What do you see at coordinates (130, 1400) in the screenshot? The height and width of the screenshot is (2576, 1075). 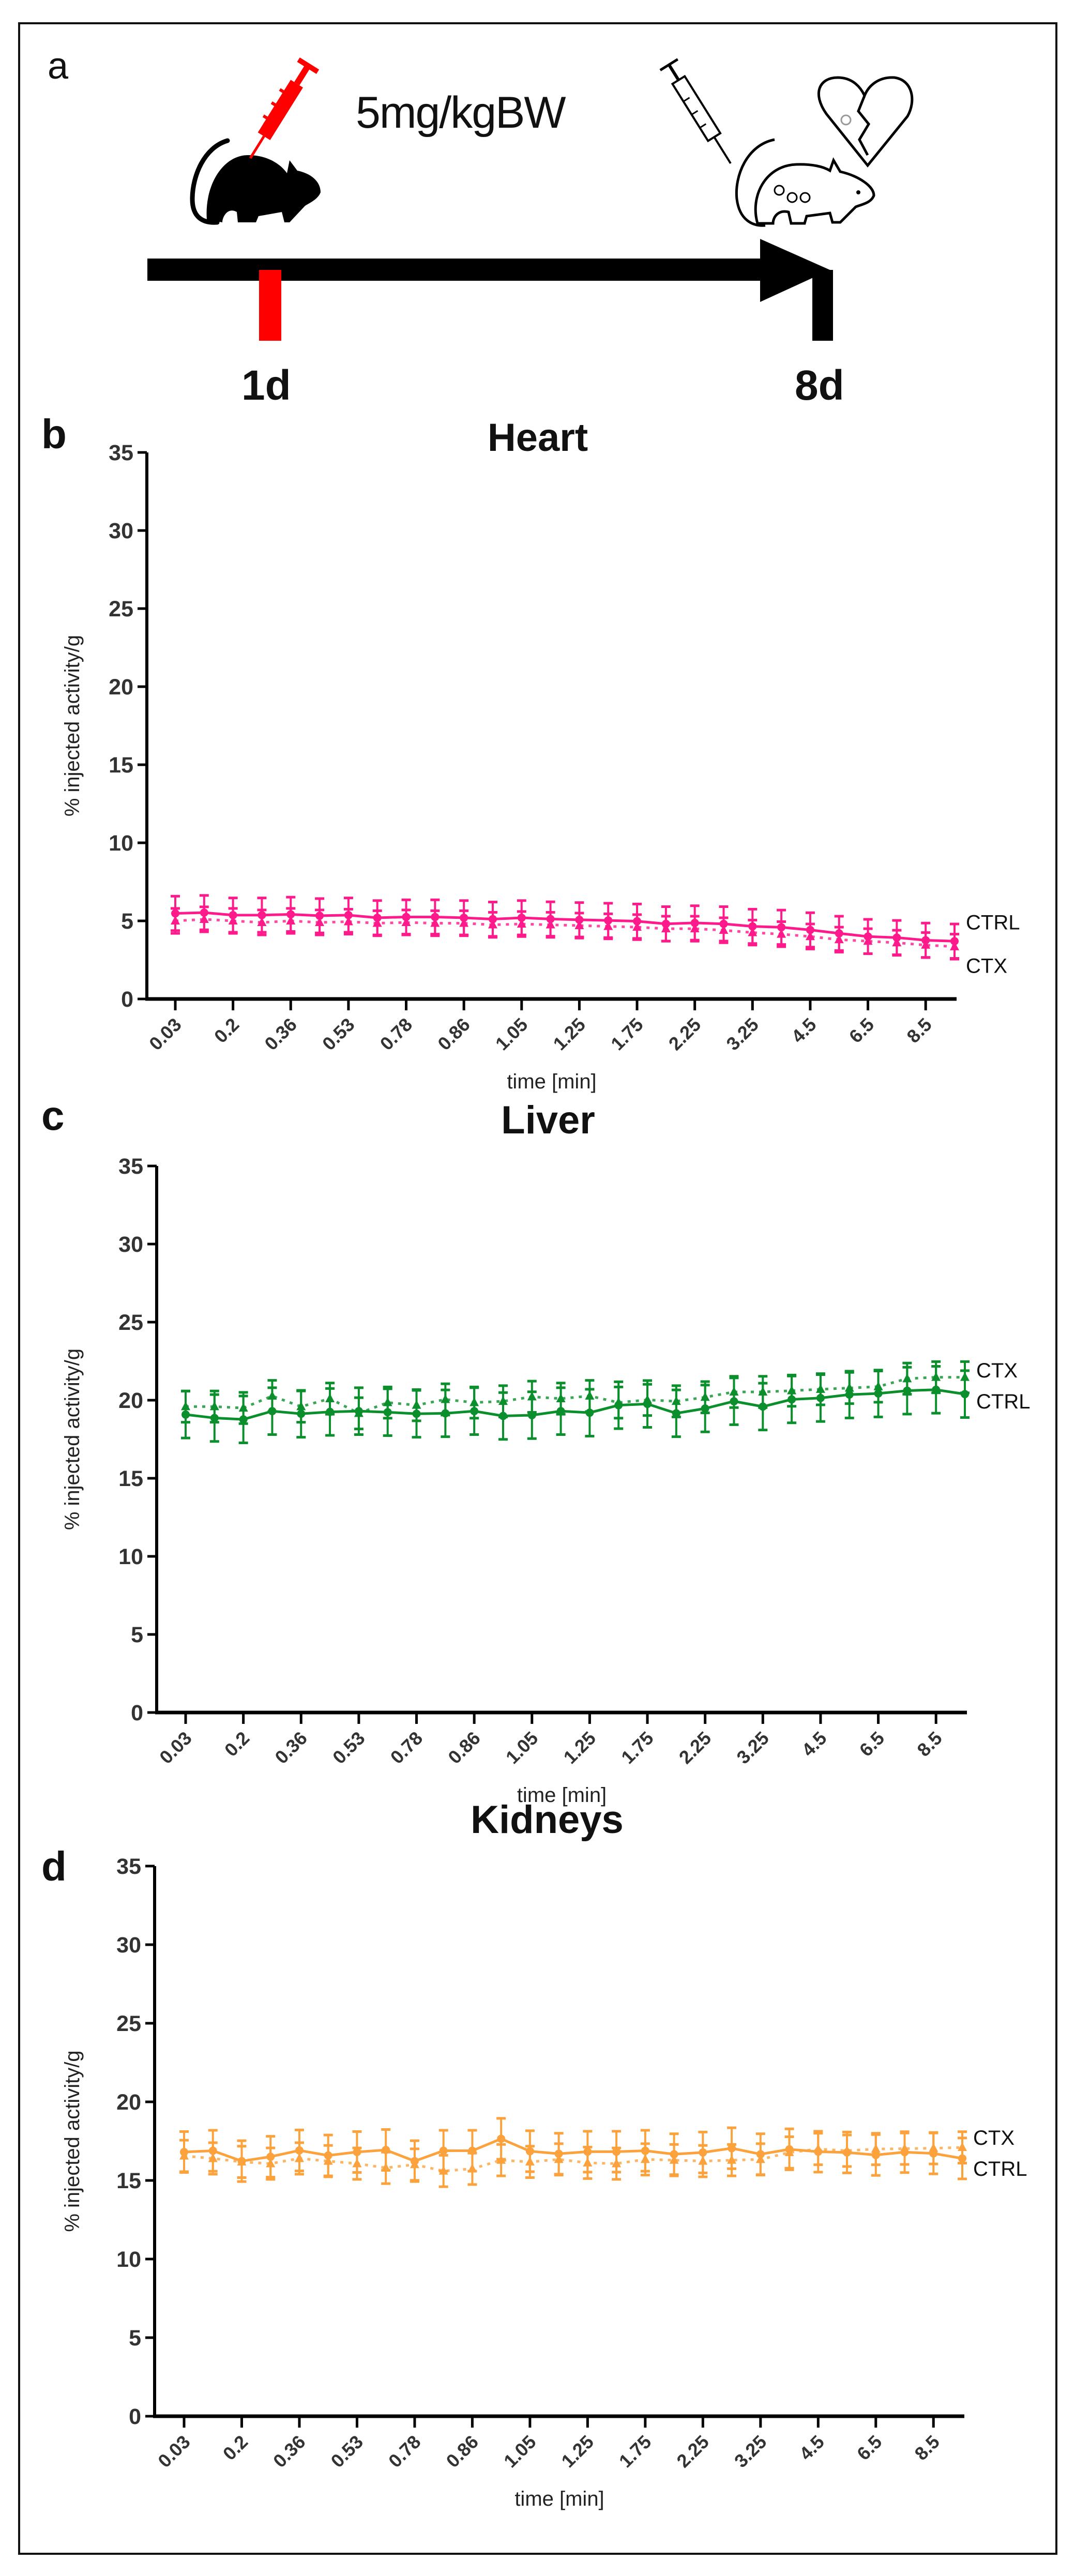 I see `y-tick-label: 20` at bounding box center [130, 1400].